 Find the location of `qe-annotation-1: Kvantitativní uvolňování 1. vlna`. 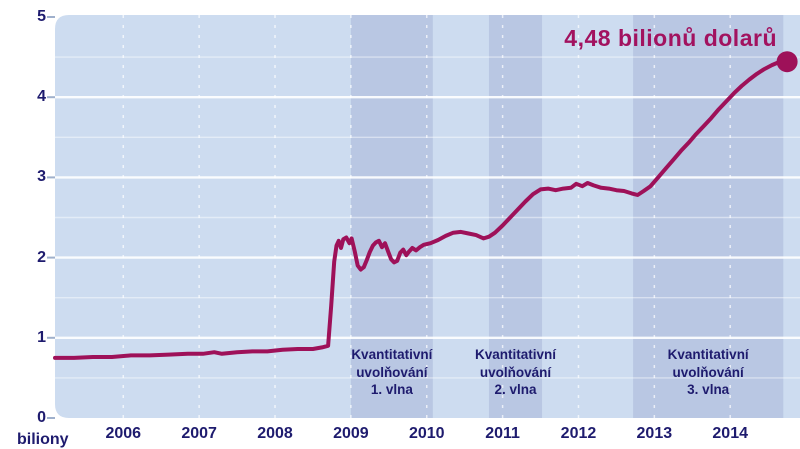

qe-annotation-1: Kvantitativní uvolňování 1. vlna is located at coordinates (392, 372).